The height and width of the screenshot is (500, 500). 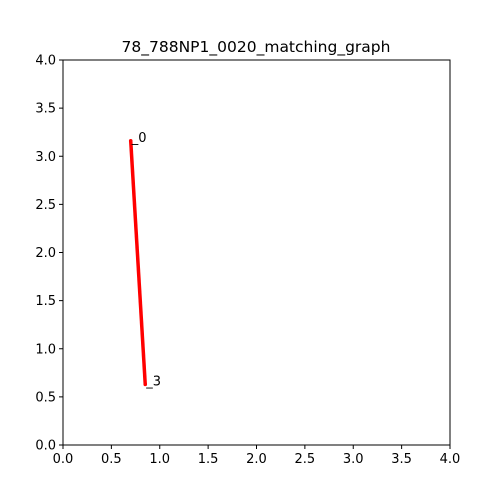 What do you see at coordinates (45, 61) in the screenshot?
I see `y-tick-label: 4.0` at bounding box center [45, 61].